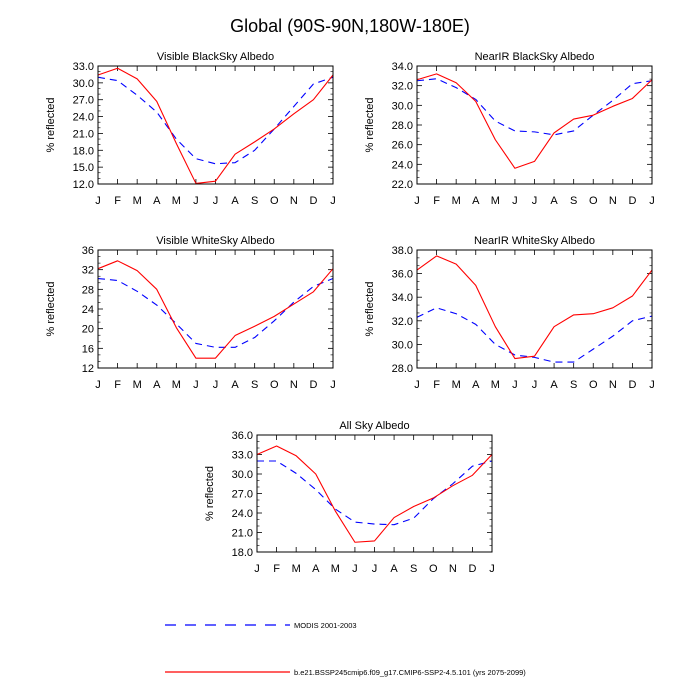 The width and height of the screenshot is (700, 700). Describe the element at coordinates (215, 120) in the screenshot. I see `series-modis-line` at that location.